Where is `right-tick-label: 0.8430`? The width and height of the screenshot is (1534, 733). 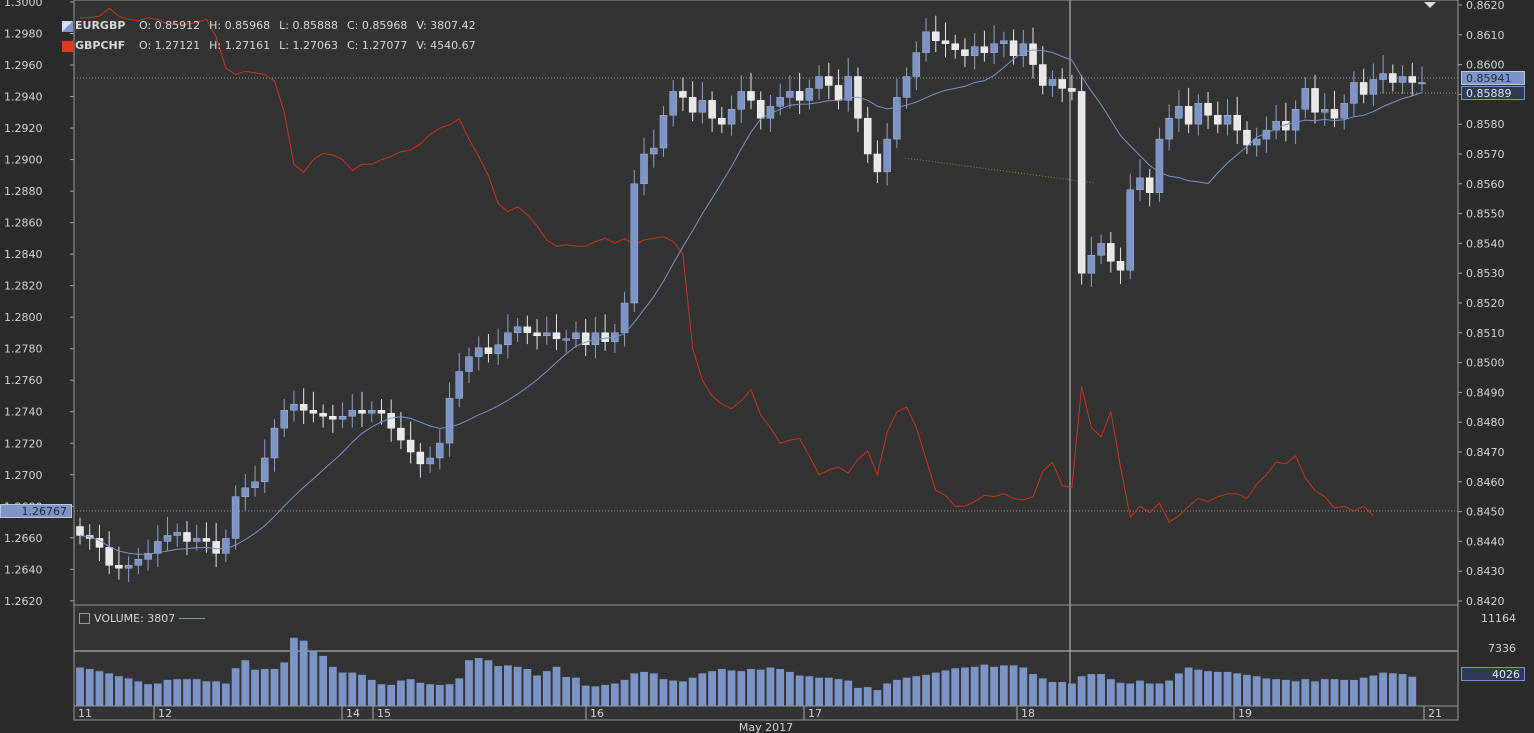 right-tick-label: 0.8430 is located at coordinates (1485, 571).